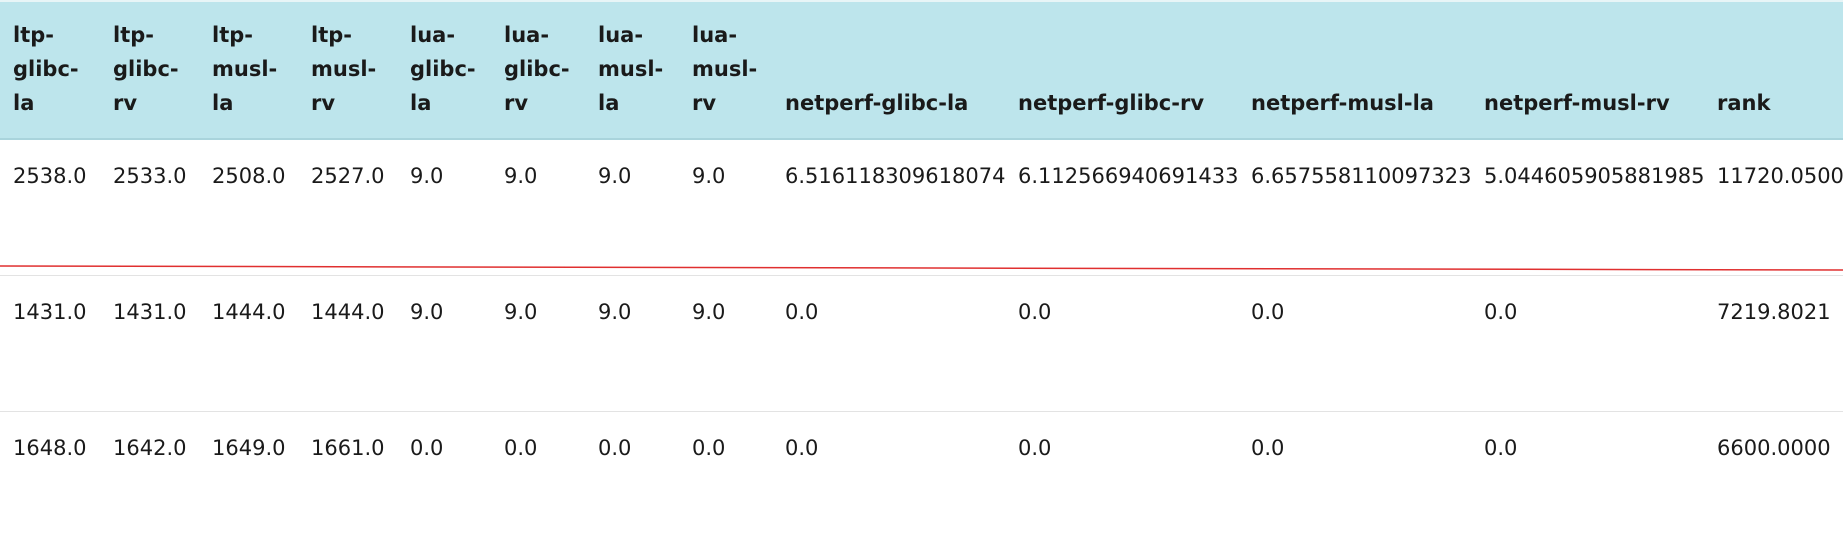  Describe the element at coordinates (1354, 70) in the screenshot. I see `column-header-netperf-musl-la: netperf-musl-la` at that location.